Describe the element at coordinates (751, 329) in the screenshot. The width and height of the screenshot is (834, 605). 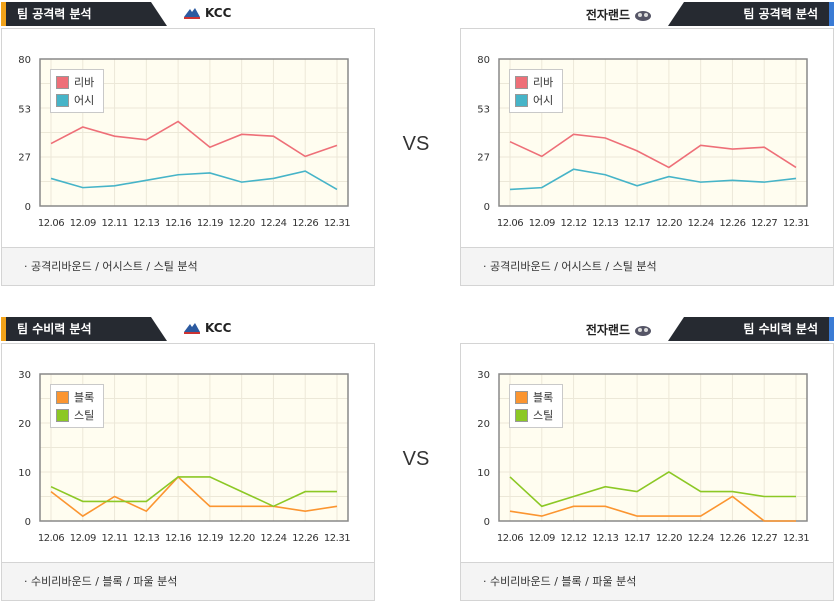
I see `panel-title: 팀 수비력 분석` at that location.